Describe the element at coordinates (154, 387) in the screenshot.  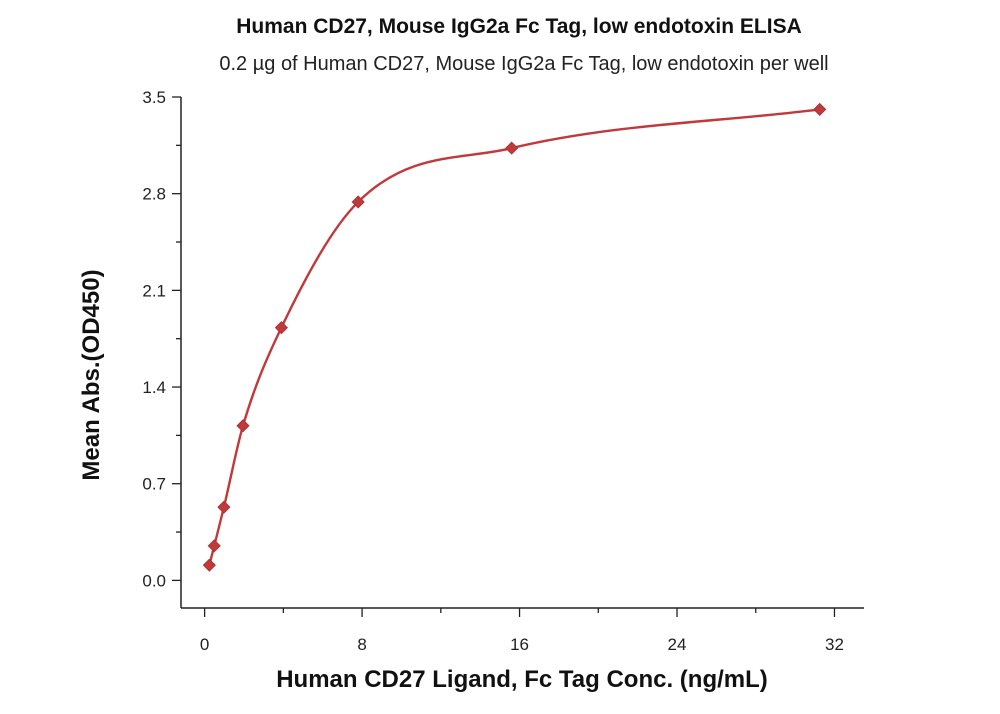
I see `y-tick-label: 1.4` at that location.